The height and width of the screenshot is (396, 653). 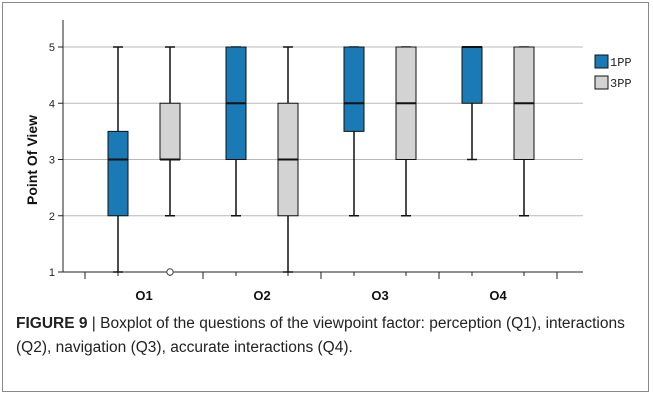 What do you see at coordinates (52, 104) in the screenshot?
I see `y-tick-label-4: 4` at bounding box center [52, 104].